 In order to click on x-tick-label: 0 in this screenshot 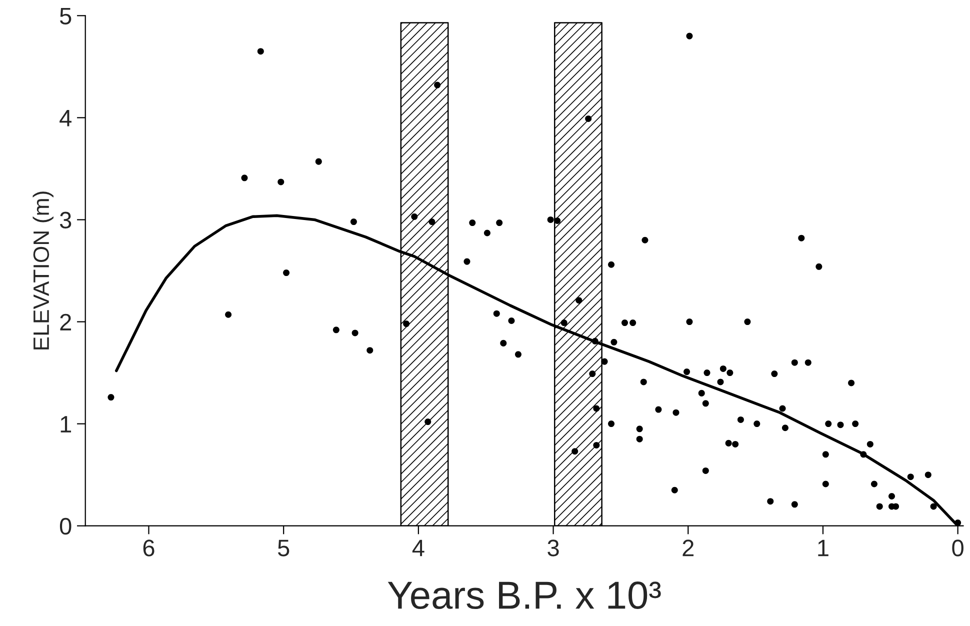, I will do `click(958, 548)`.